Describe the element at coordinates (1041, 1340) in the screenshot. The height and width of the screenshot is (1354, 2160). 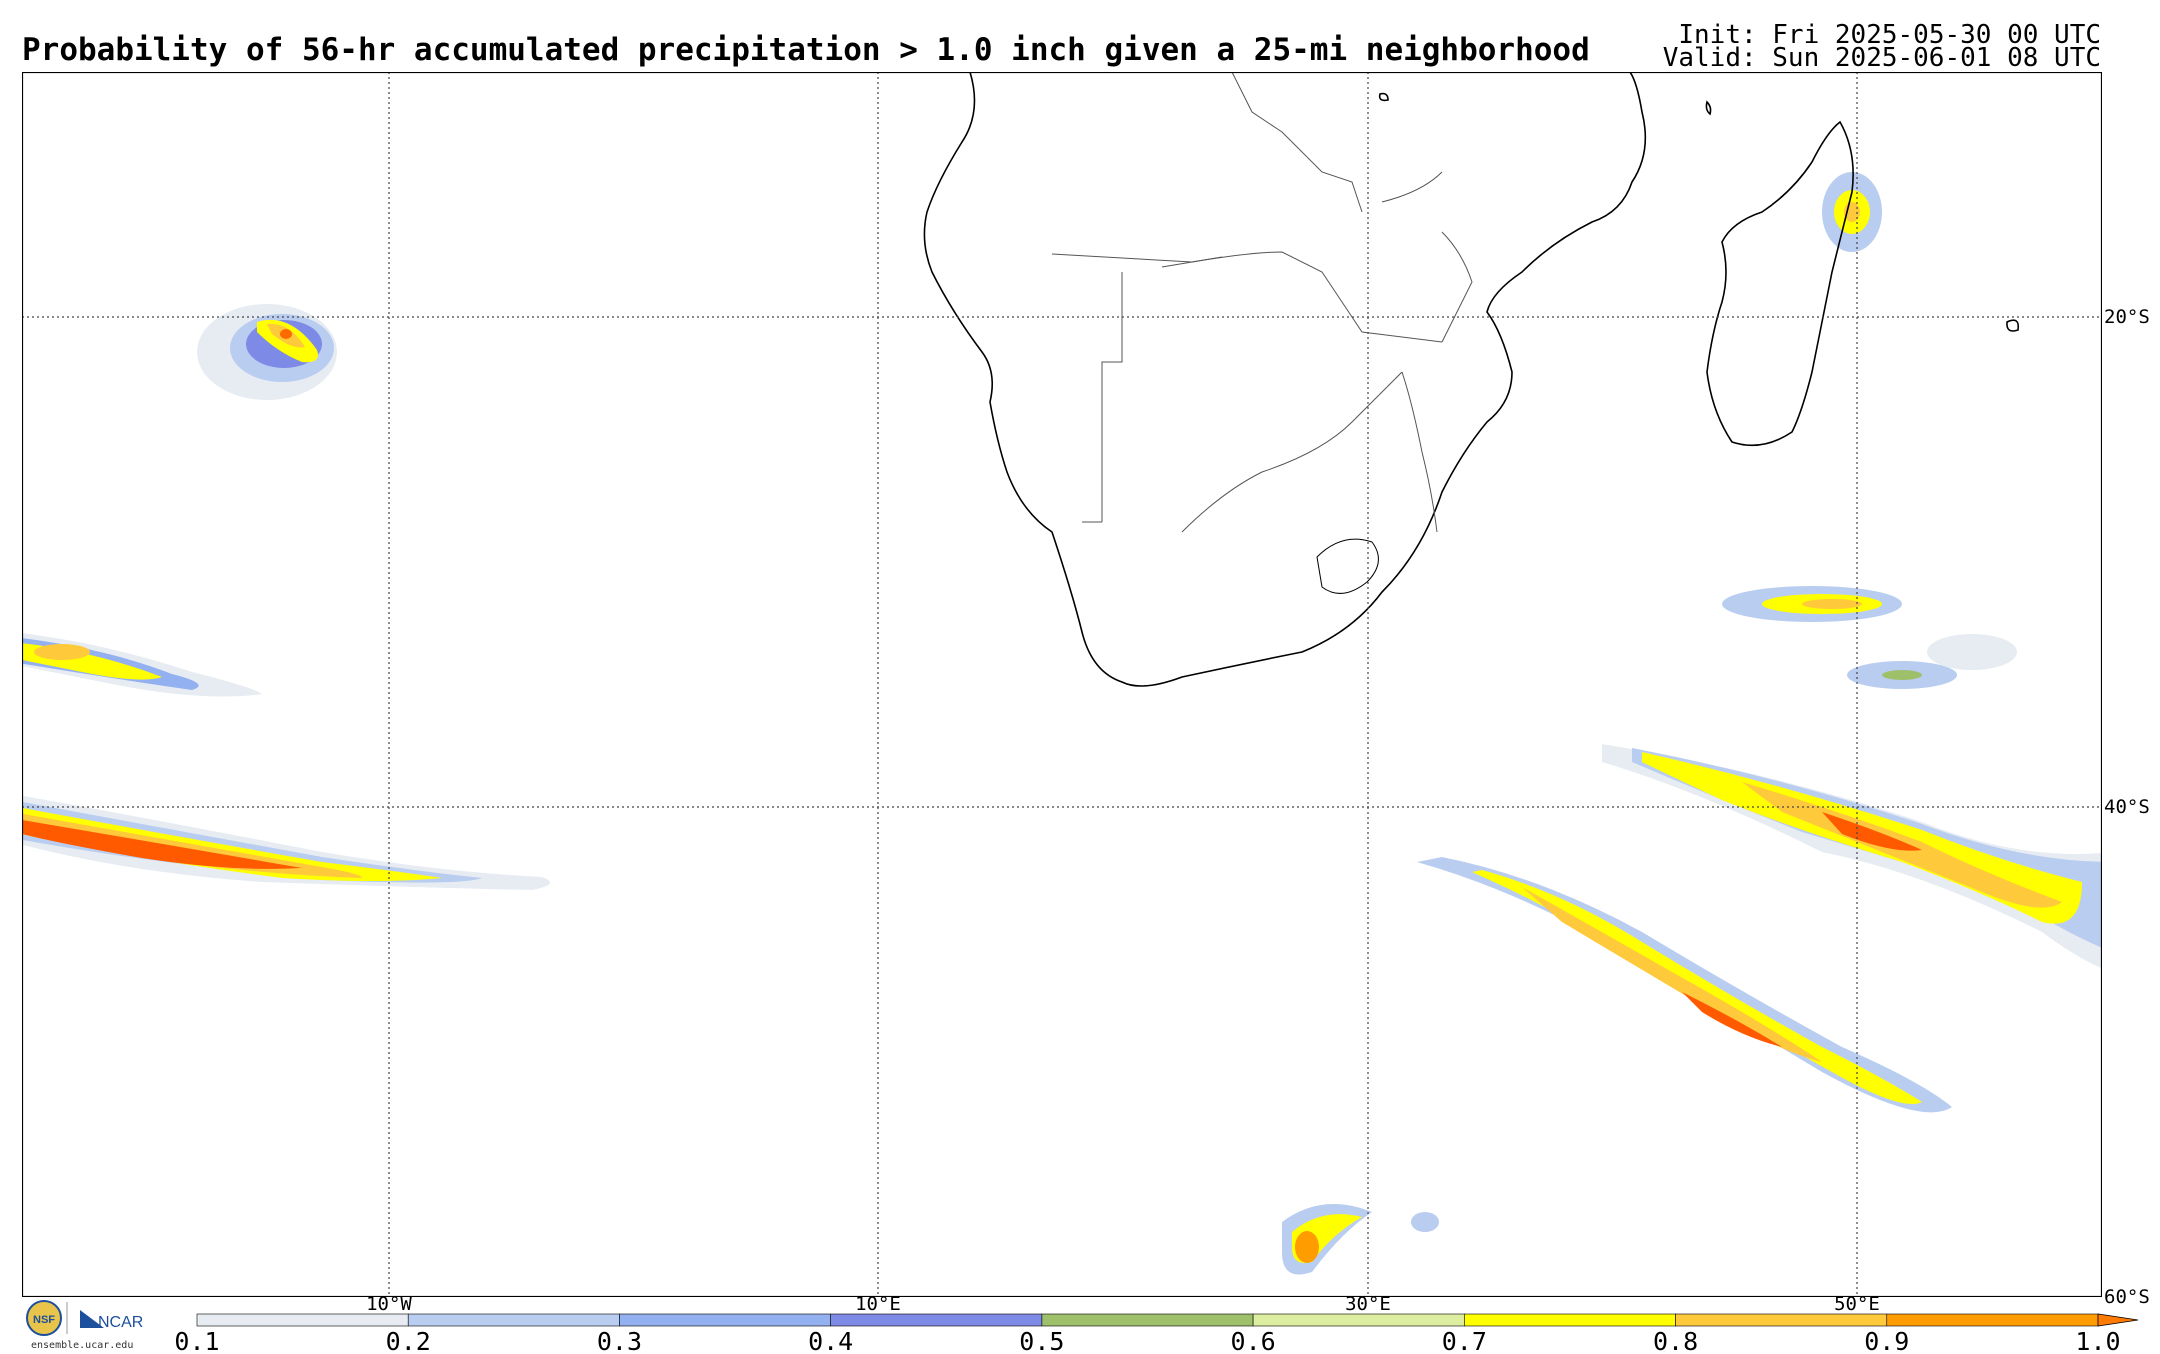
I see `colorbar-tick-label: 0.5` at that location.